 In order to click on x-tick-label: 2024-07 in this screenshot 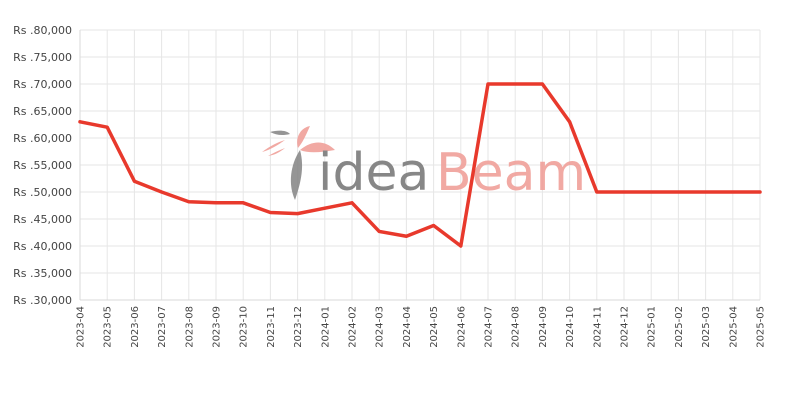, I will do `click(489, 327)`.